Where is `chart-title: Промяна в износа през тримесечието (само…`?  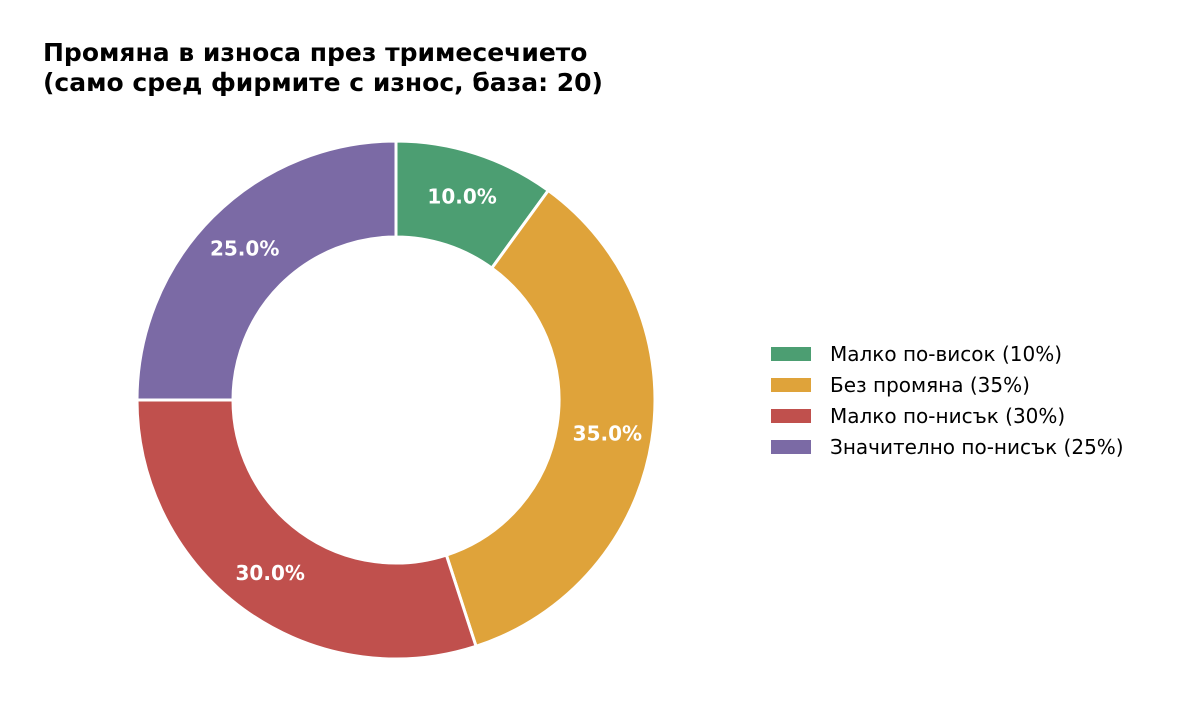
chart-title: Промяна в износа през тримесечието (само… is located at coordinates (323, 68).